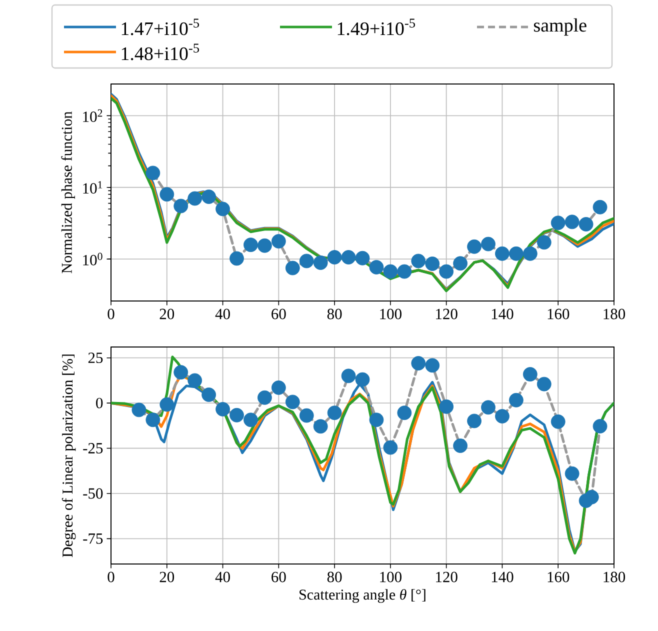 The height and width of the screenshot is (631, 658). I want to click on y-tick-label: 25, so click(95, 358).